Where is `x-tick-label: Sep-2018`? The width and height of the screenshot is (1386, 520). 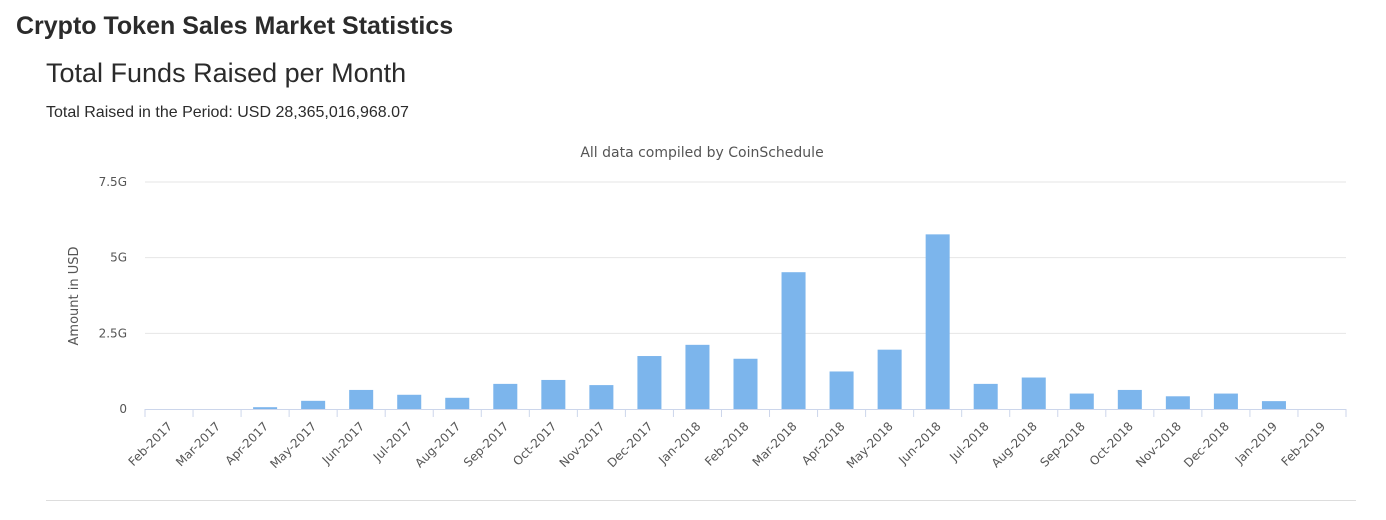
x-tick-label: Sep-2018 is located at coordinates (1062, 444).